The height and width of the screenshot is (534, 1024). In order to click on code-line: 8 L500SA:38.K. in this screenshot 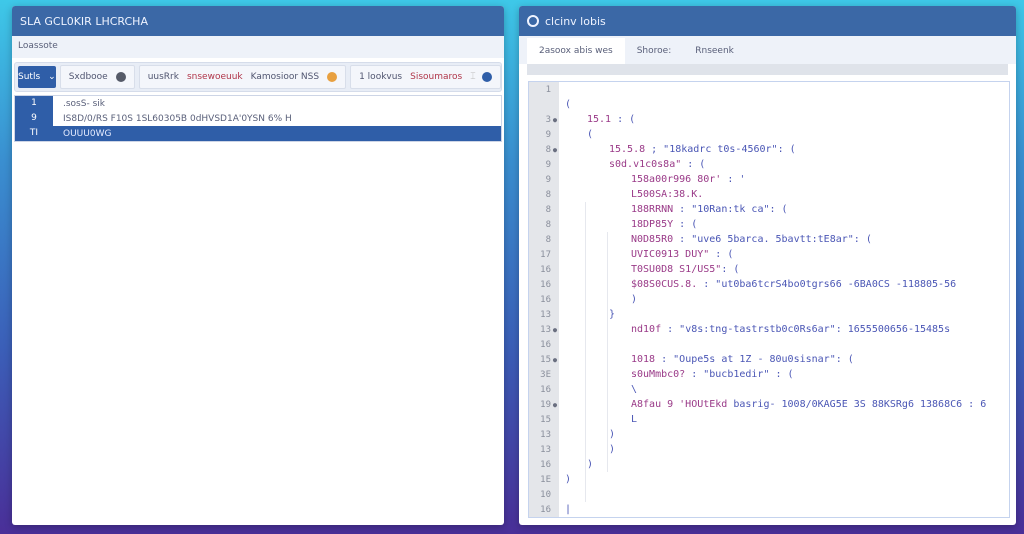, I will do `click(769, 194)`.